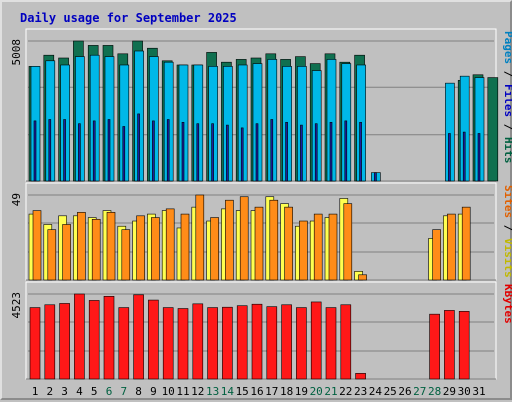  Describe the element at coordinates (271, 391) in the screenshot. I see `x-tick-label-17: 17` at that location.